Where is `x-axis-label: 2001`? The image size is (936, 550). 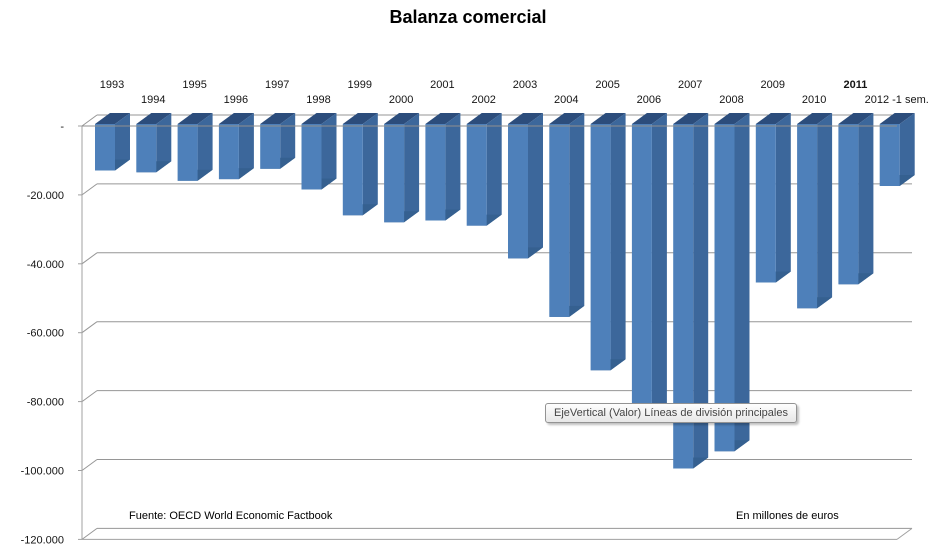 x-axis-label: 2001 is located at coordinates (442, 85).